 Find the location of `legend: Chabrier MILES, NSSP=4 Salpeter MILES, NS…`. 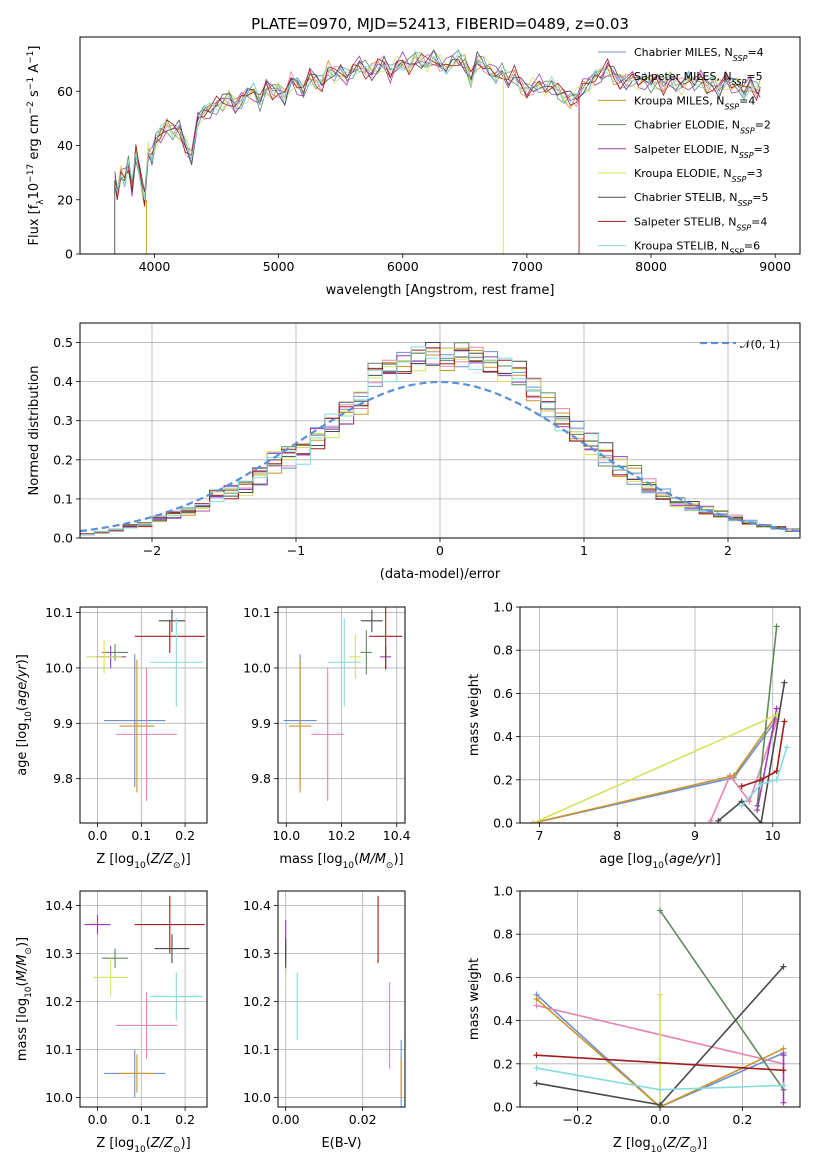

legend: Chabrier MILES, NSSP=4 Salpeter MILES, NS… is located at coordinates (684, 151).